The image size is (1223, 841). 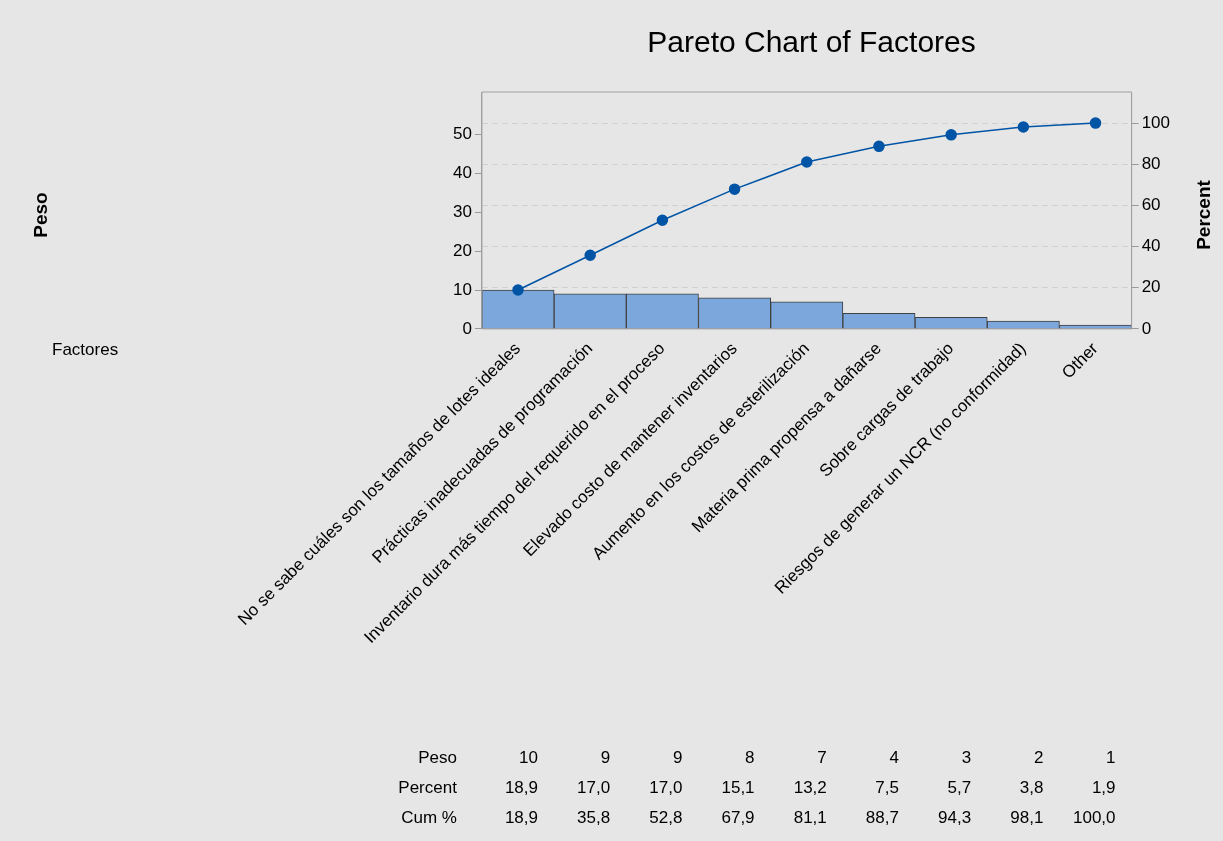 What do you see at coordinates (1094, 817) in the screenshot?
I see `data-label: 100,0` at bounding box center [1094, 817].